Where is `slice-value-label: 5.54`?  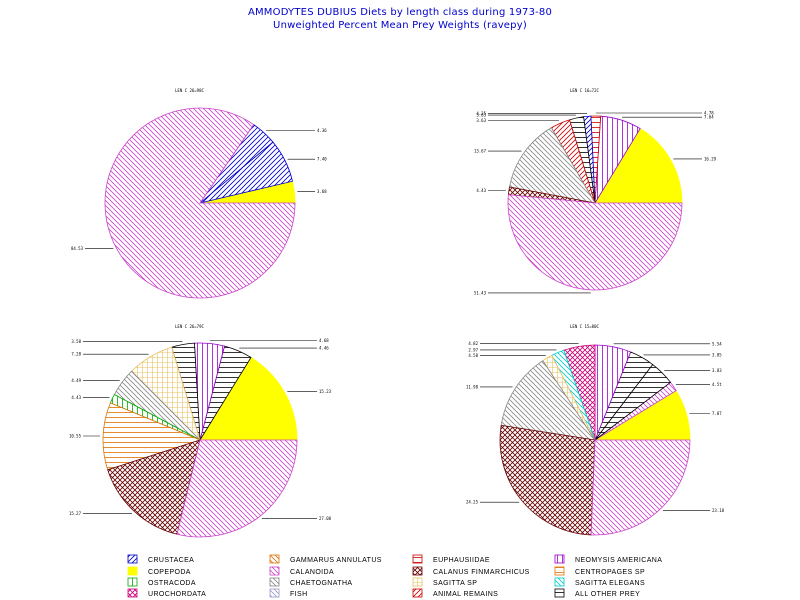
slice-value-label: 5.54 is located at coordinates (717, 343).